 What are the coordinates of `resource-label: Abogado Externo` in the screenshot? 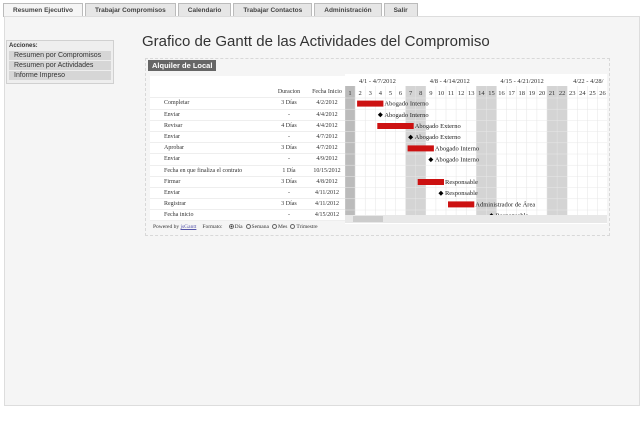 It's located at (438, 137).